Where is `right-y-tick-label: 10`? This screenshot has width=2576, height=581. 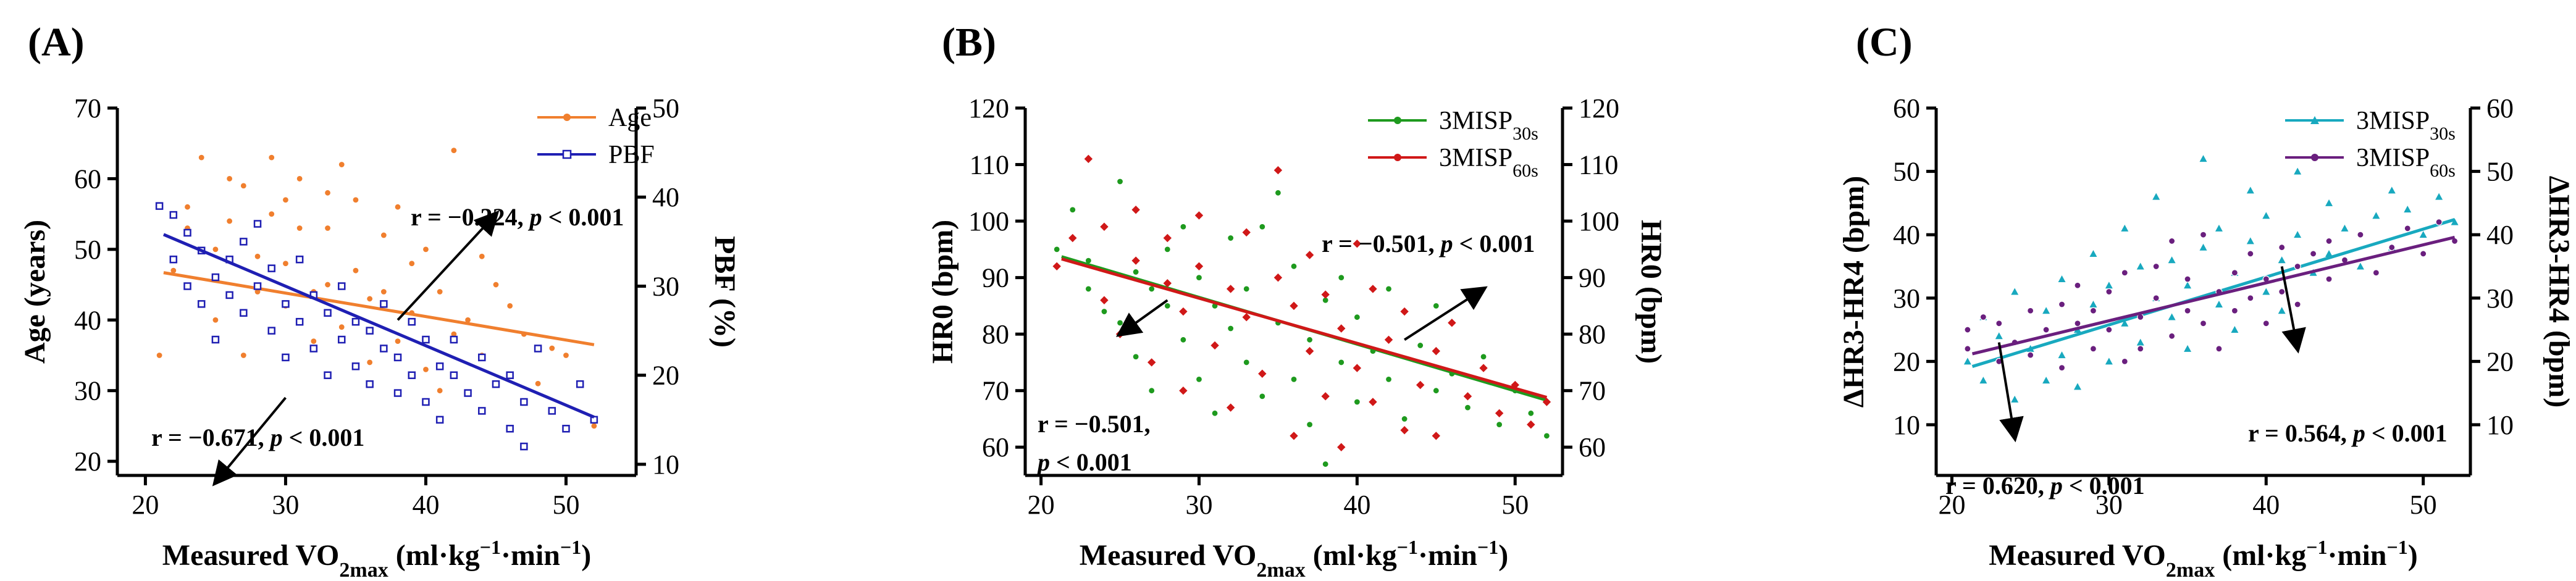
right-y-tick-label: 10 is located at coordinates (666, 464).